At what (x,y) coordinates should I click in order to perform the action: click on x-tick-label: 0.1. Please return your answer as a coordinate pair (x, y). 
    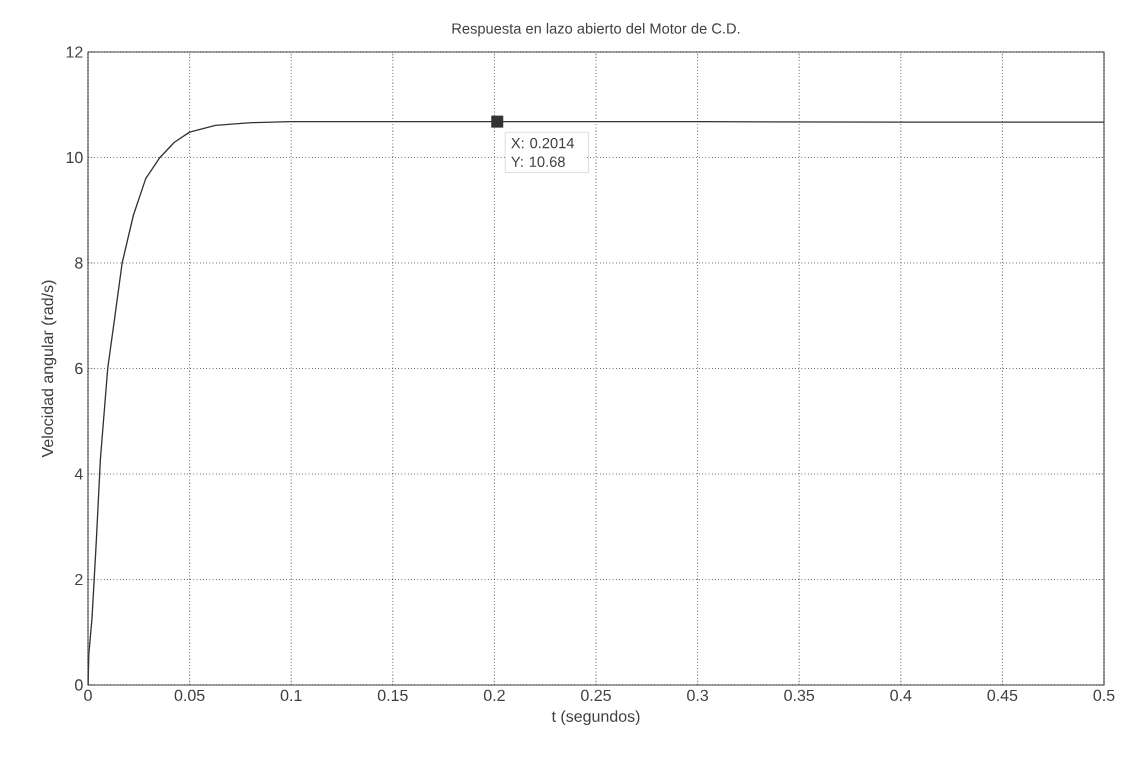
    Looking at the image, I should click on (291, 695).